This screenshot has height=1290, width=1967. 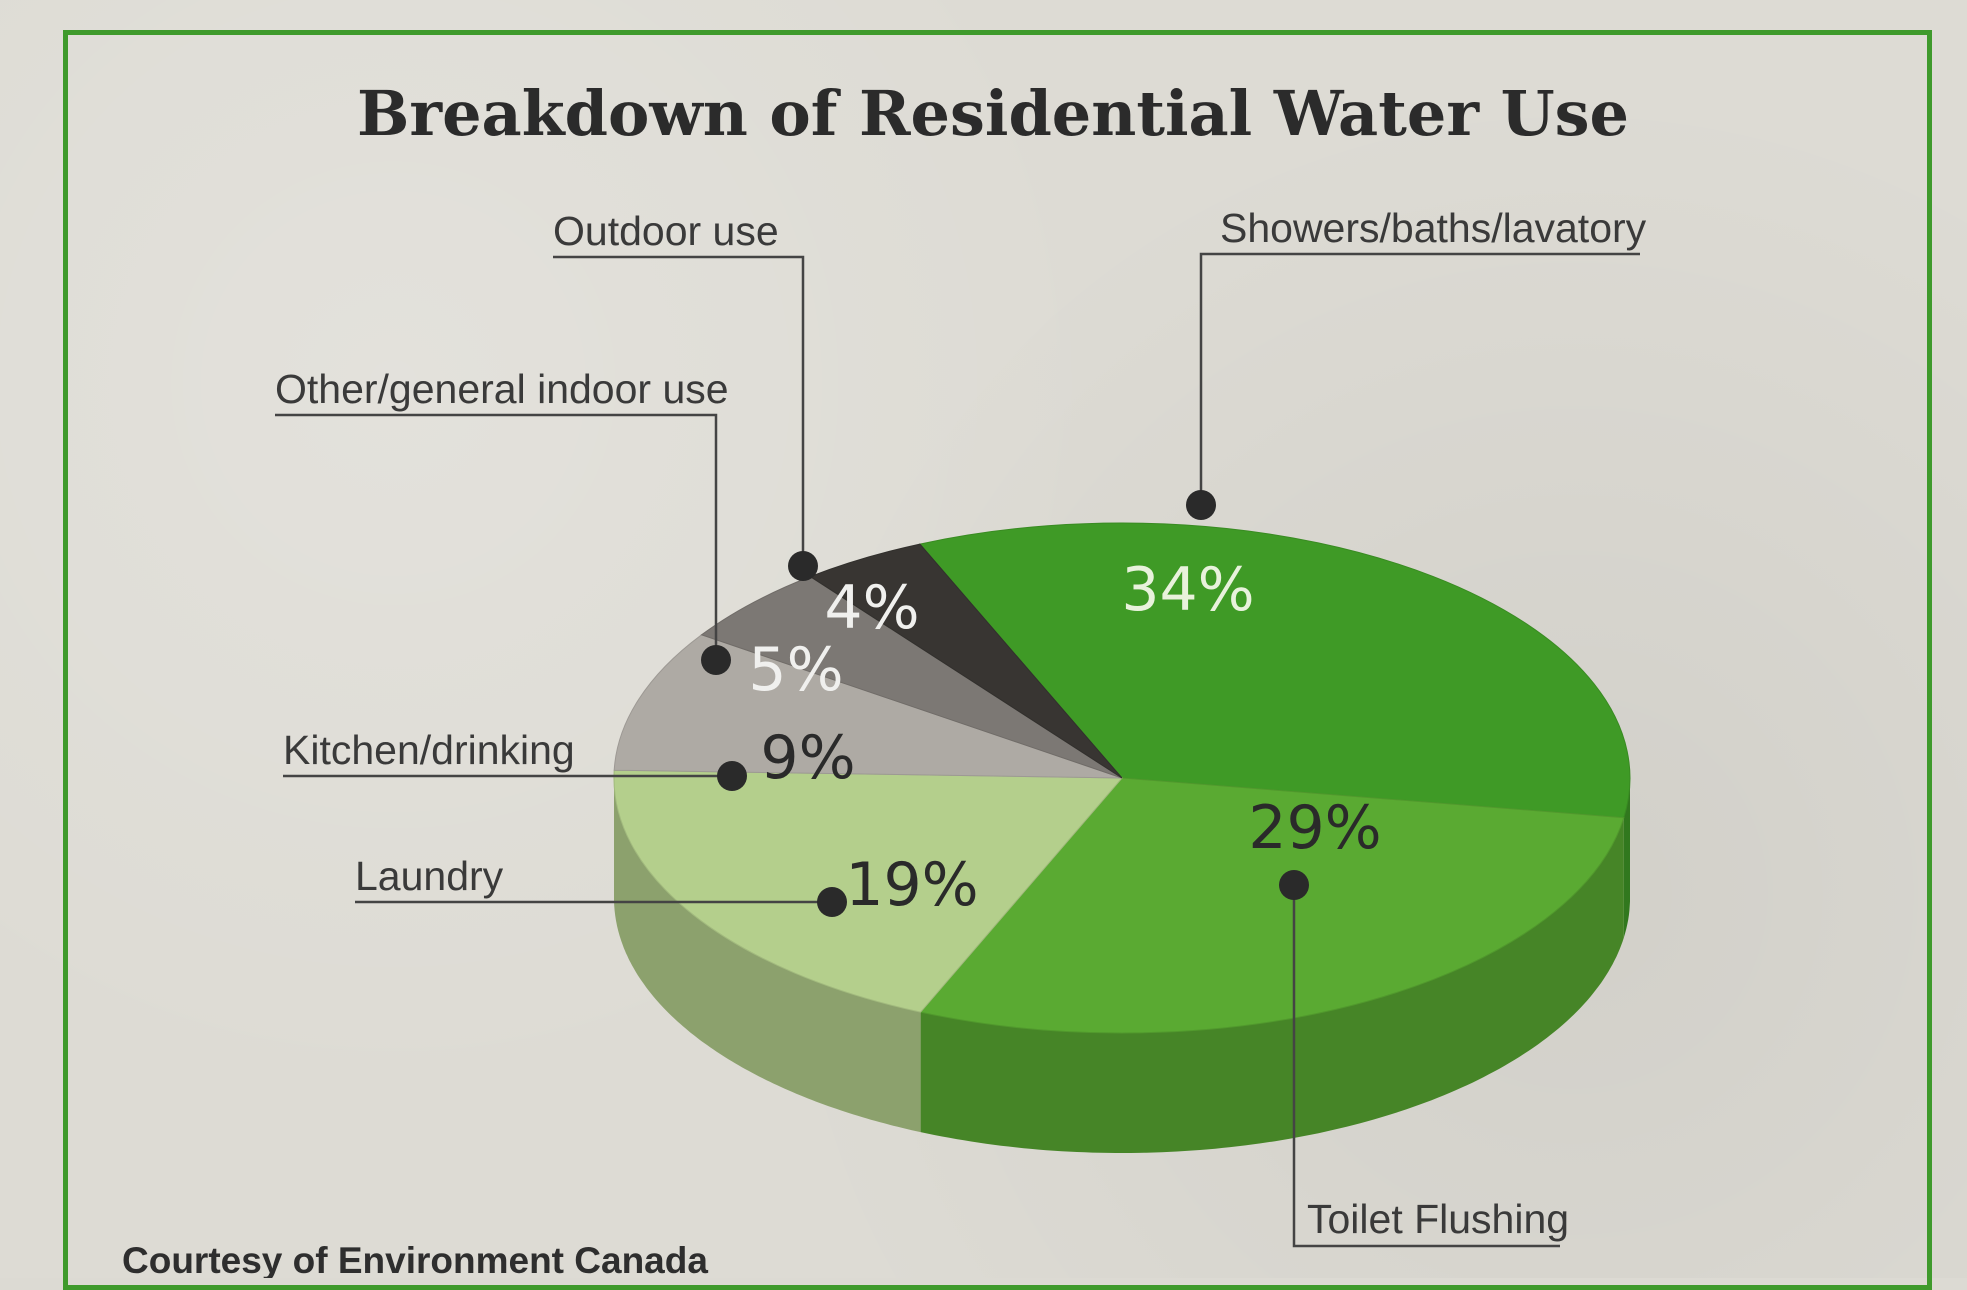 What do you see at coordinates (803, 566) in the screenshot?
I see `leader-dot-outdoor-use` at bounding box center [803, 566].